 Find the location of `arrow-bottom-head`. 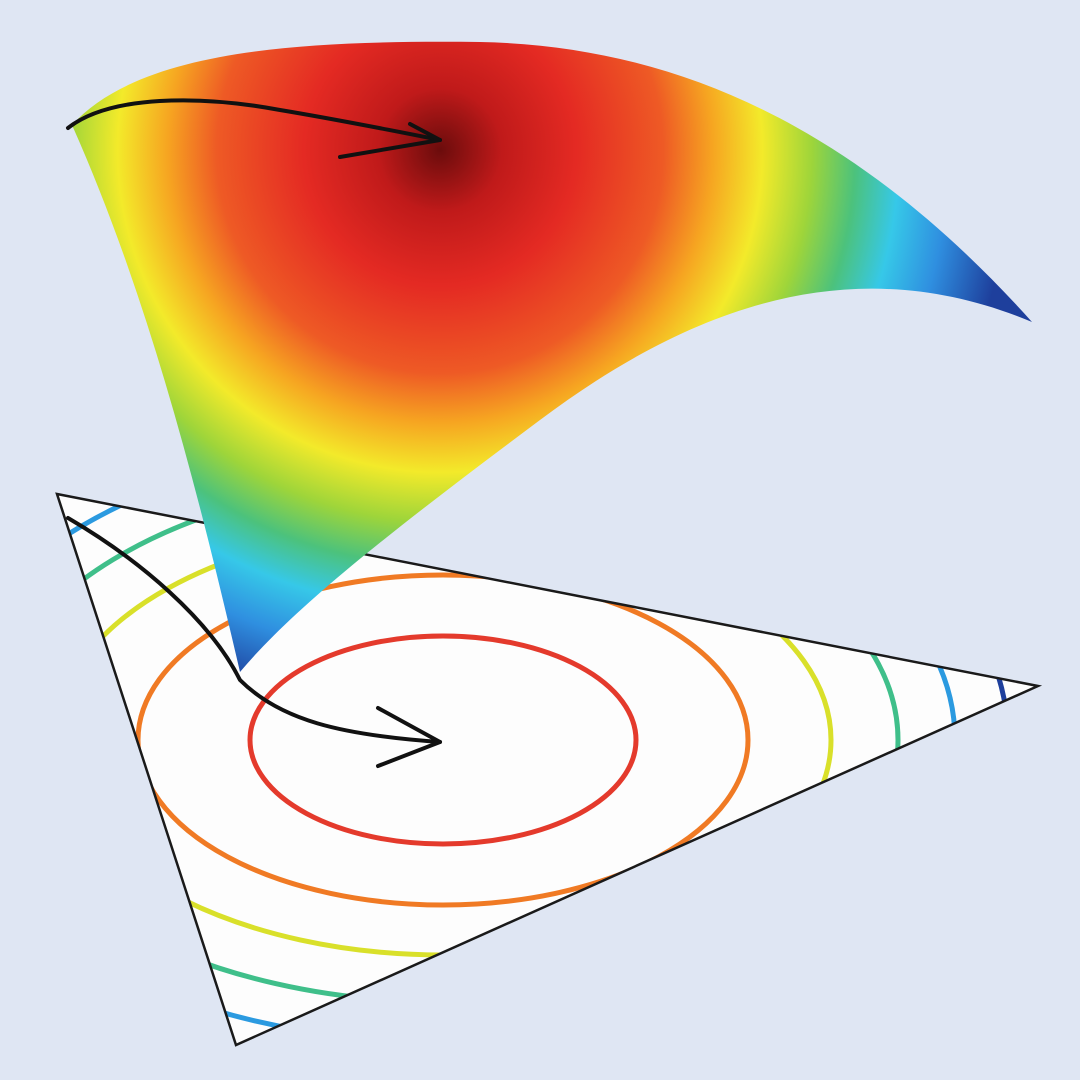

arrow-bottom-head is located at coordinates (409, 737).